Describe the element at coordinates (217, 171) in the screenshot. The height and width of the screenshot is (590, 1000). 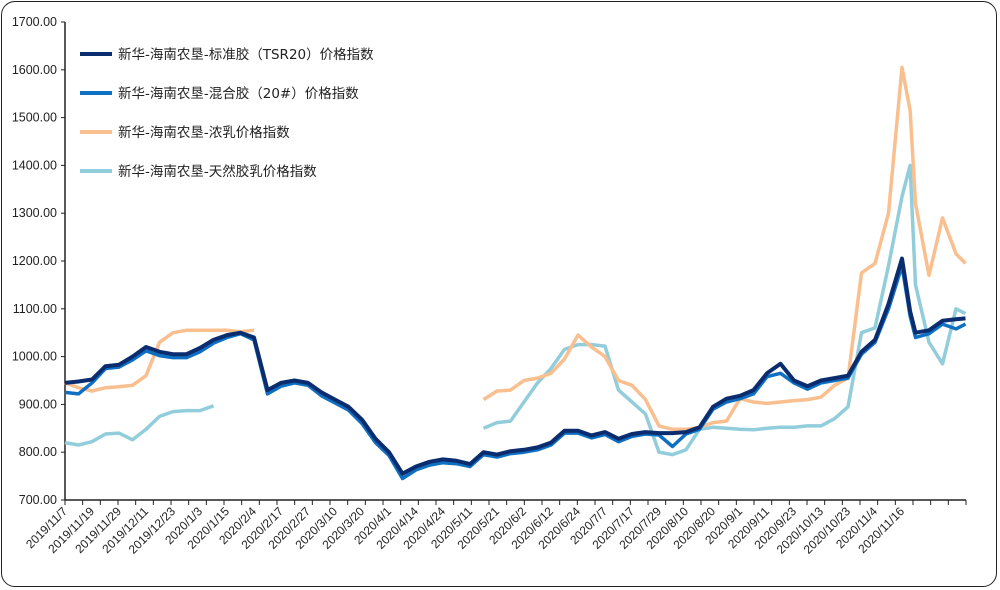
I see `legend-label: 新华-海南农垦-天然胶乳价格指数` at that location.